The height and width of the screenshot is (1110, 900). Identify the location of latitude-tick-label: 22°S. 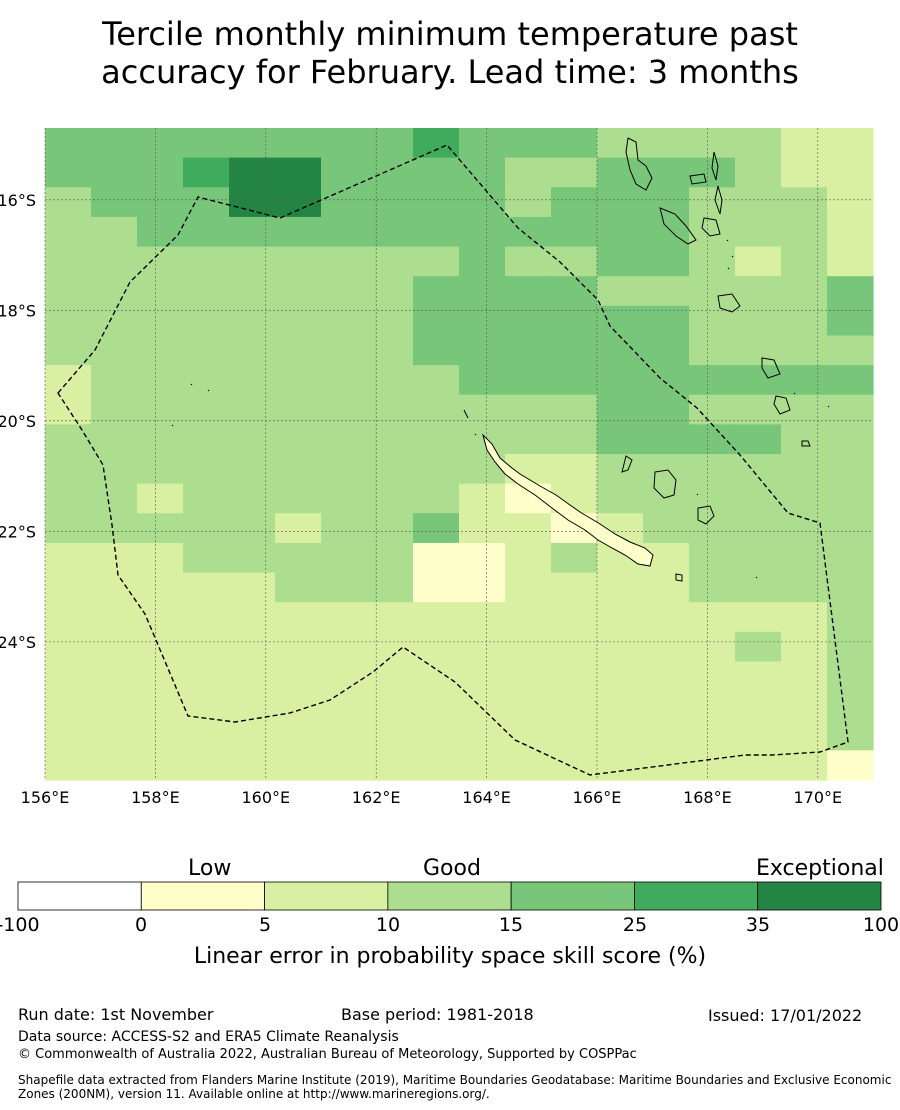
(18, 531).